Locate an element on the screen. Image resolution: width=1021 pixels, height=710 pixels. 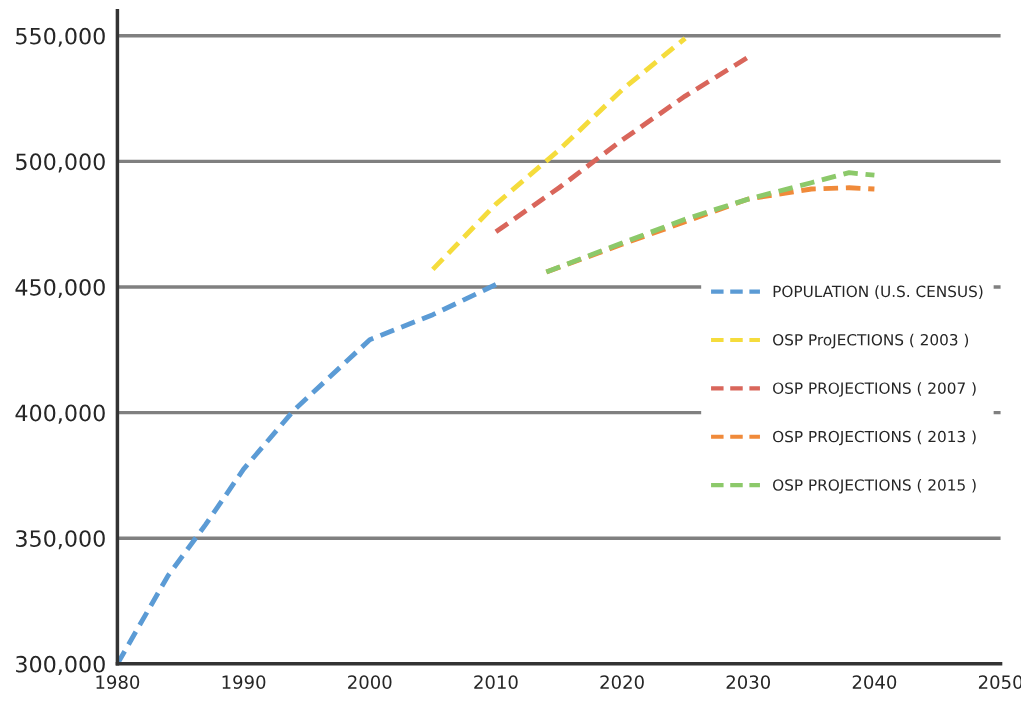
legend-label: POPULATION (U.S. CENSUS) is located at coordinates (878, 292).